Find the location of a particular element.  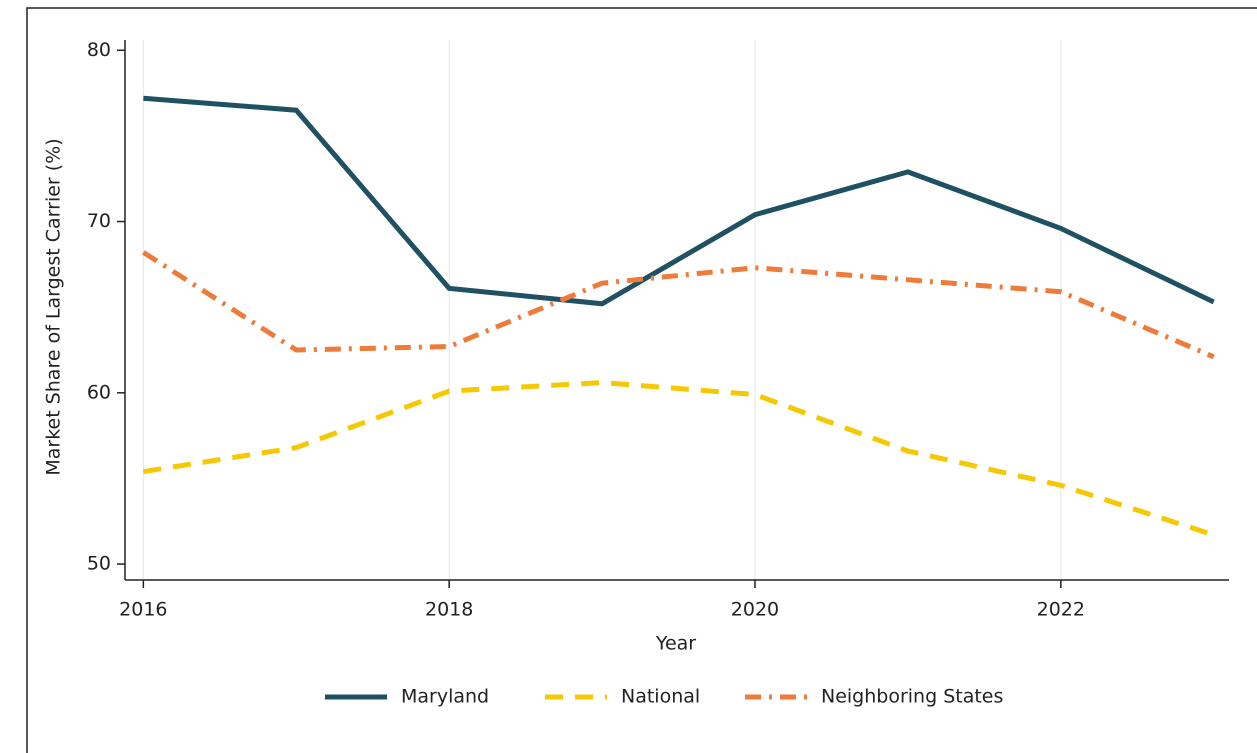

y-axis-label: Market Share of Largest Carrier (%) is located at coordinates (54, 306).